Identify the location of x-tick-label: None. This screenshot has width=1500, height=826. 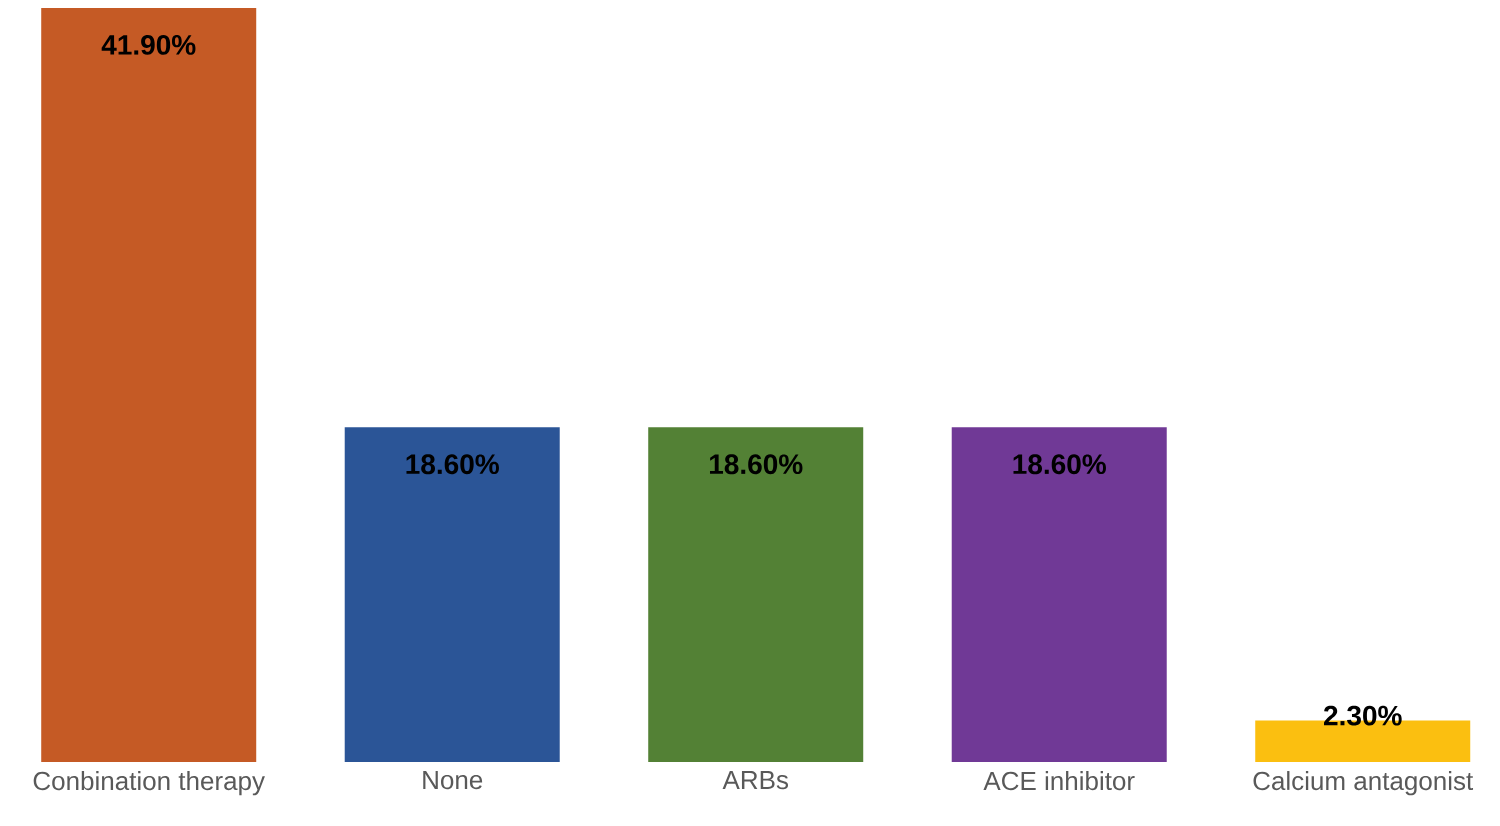
(453, 780).